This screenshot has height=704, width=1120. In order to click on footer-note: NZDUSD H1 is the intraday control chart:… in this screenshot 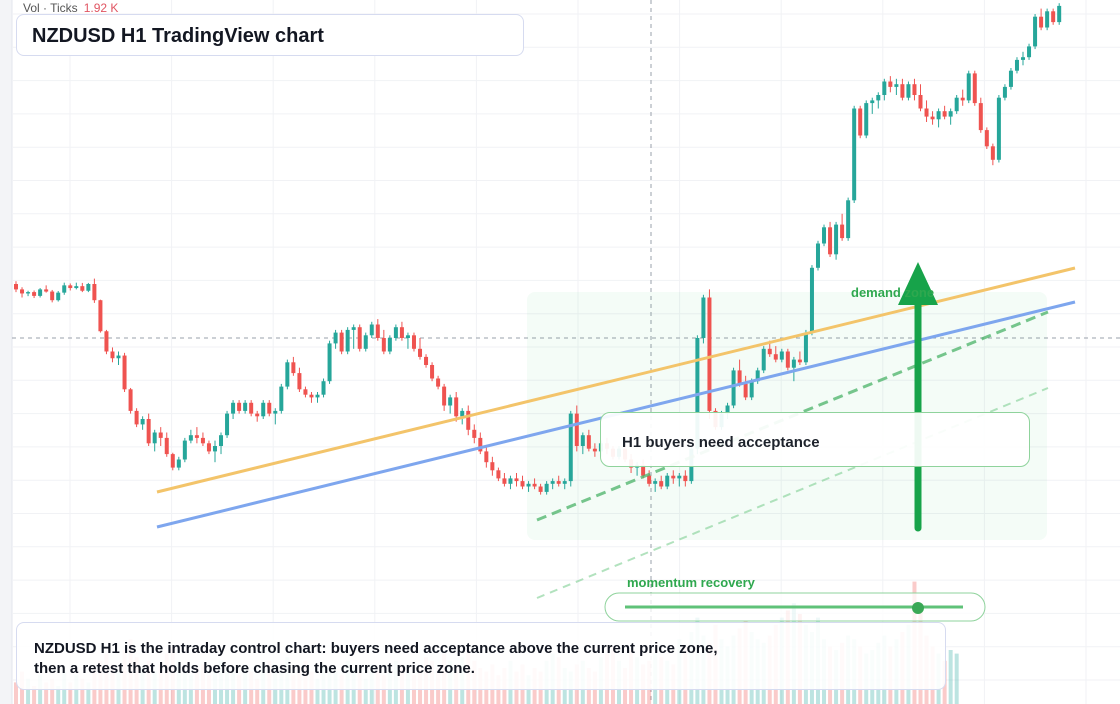, I will do `click(376, 658)`.